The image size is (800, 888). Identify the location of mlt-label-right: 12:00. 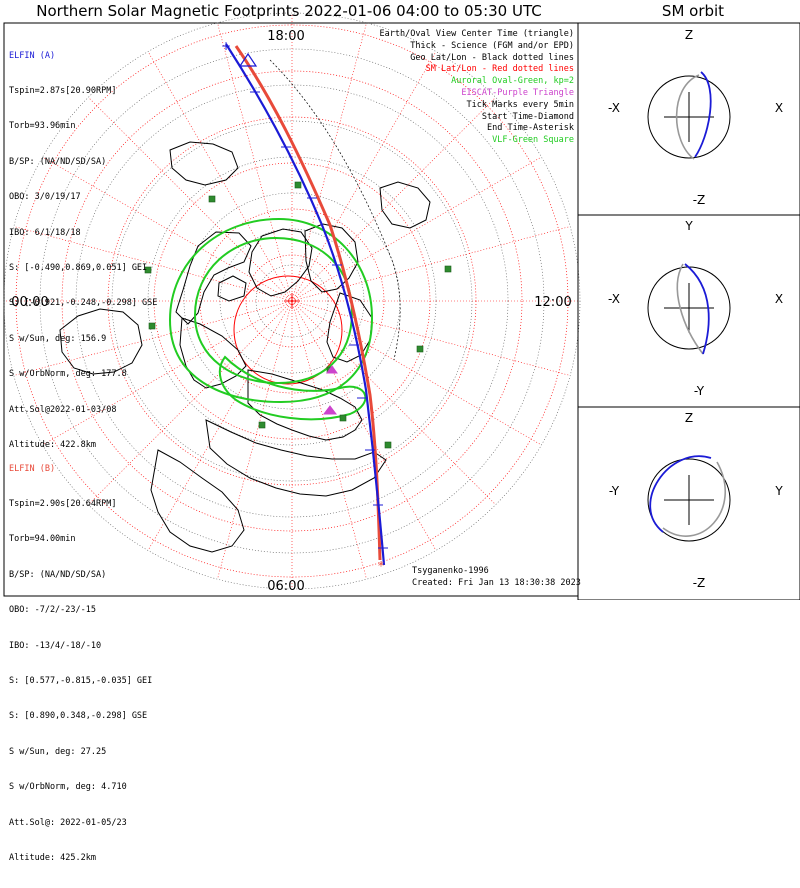
(552, 302).